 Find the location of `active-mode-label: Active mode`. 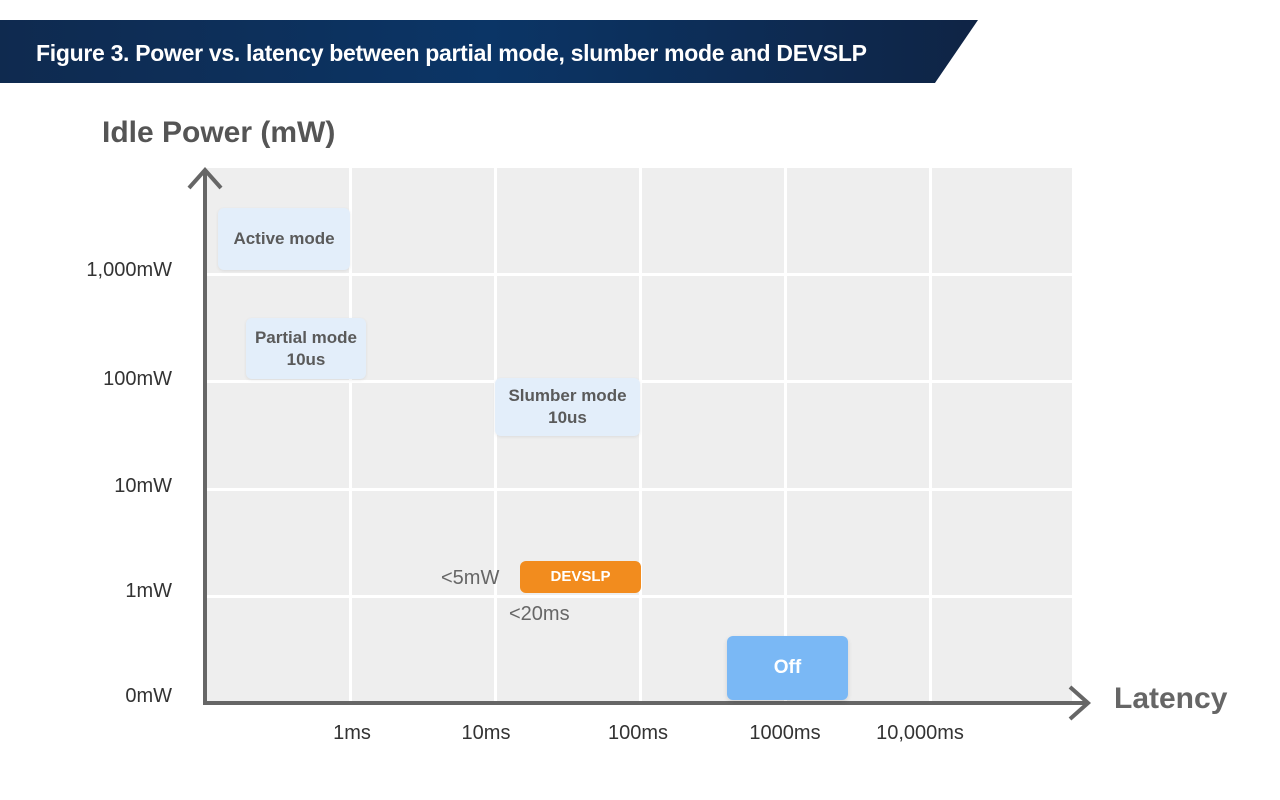

active-mode-label: Active mode is located at coordinates (284, 238).